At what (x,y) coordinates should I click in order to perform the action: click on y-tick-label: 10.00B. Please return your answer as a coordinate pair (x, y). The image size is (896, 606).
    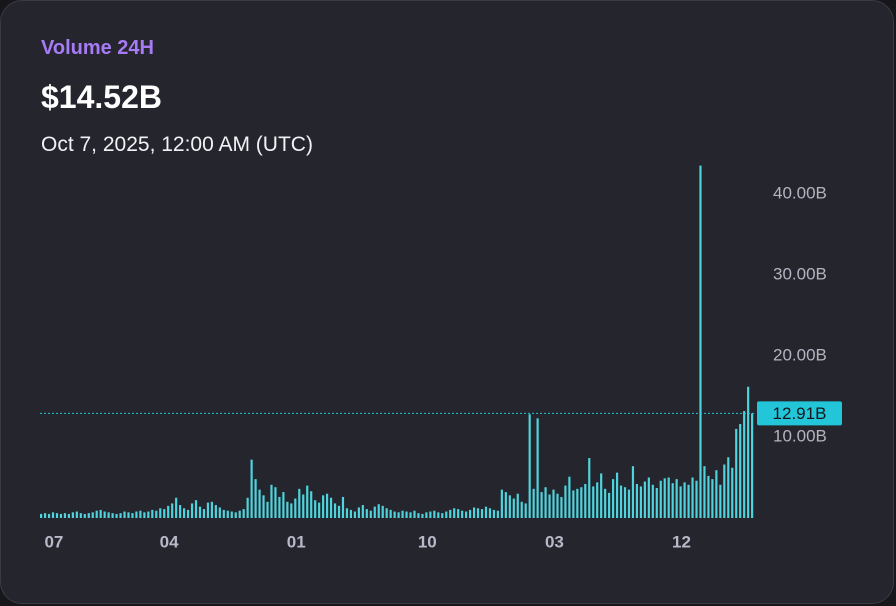
    Looking at the image, I should click on (800, 435).